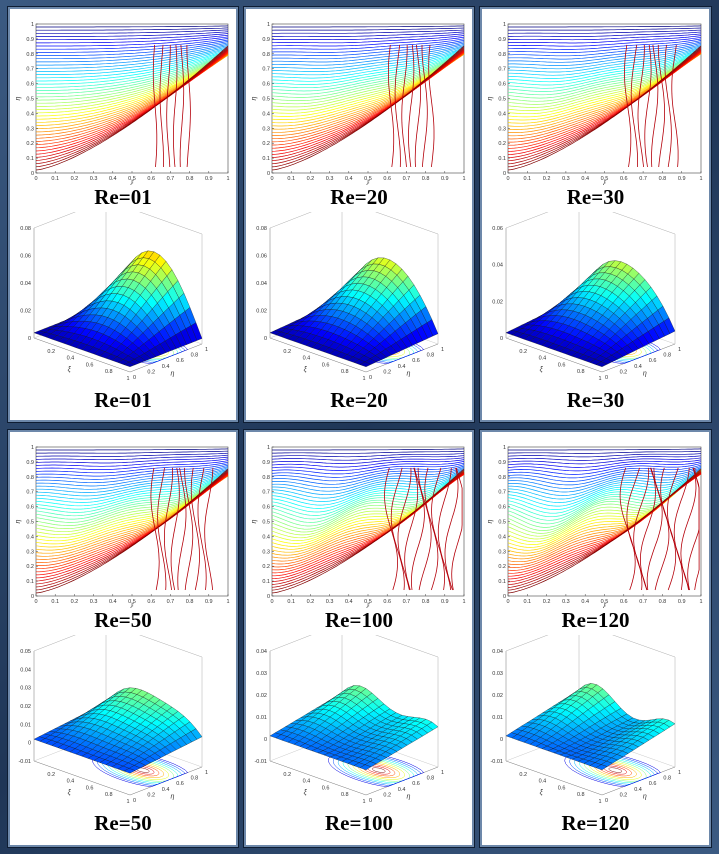 The width and height of the screenshot is (719, 854). What do you see at coordinates (378, 770) in the screenshot?
I see `floor-contour` at bounding box center [378, 770].